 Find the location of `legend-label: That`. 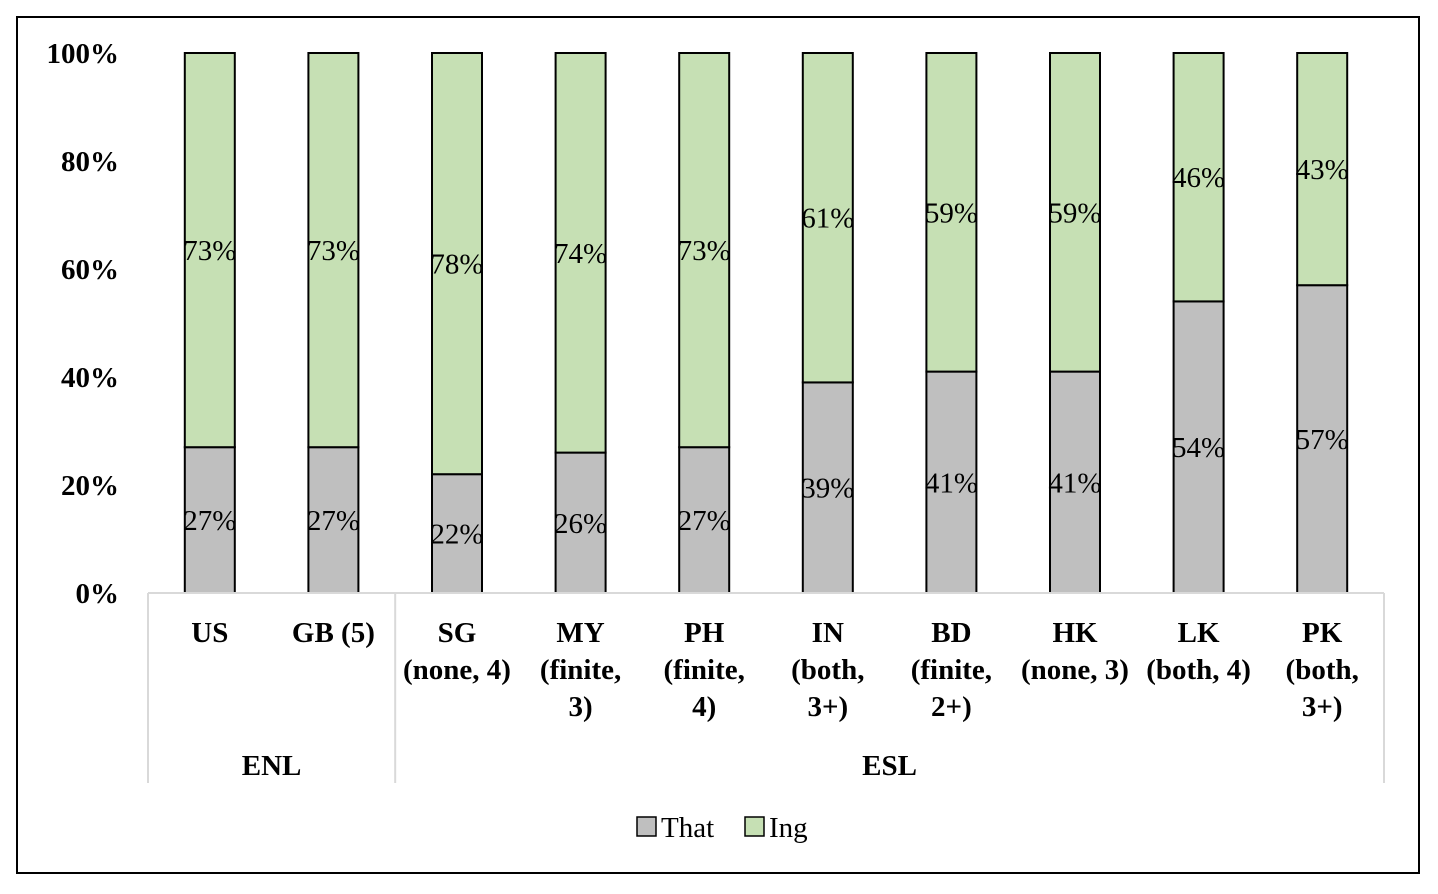

legend-label: That is located at coordinates (687, 828).